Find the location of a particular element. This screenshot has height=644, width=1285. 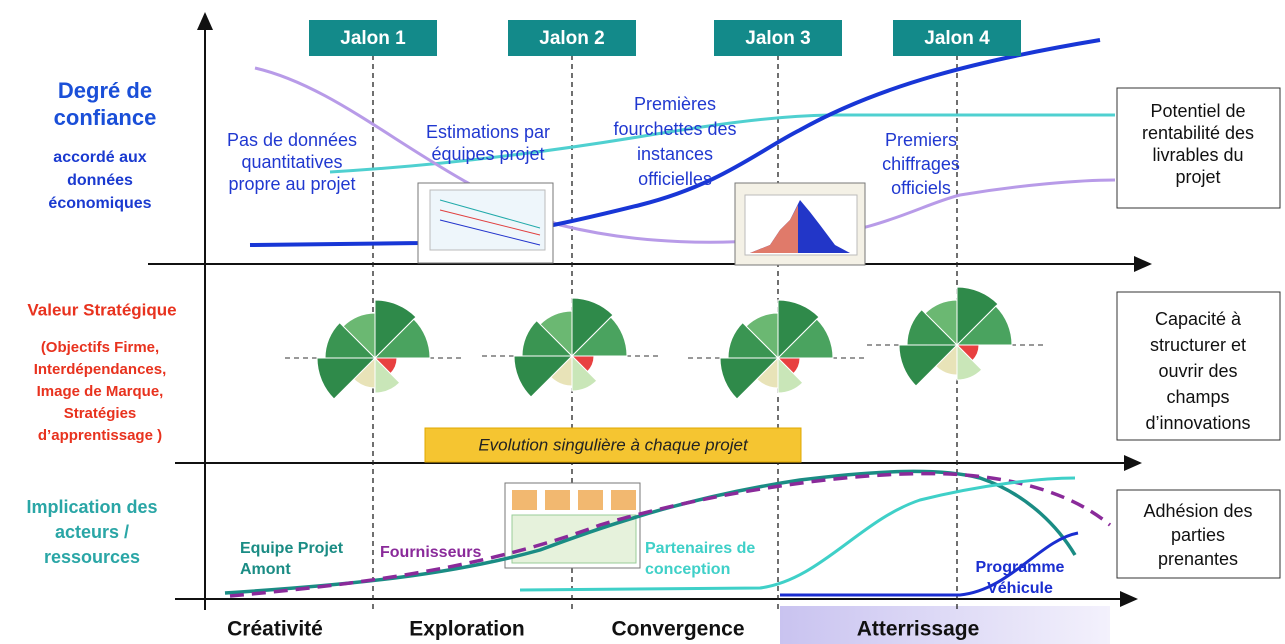

curve-partners is located at coordinates (797, 534).